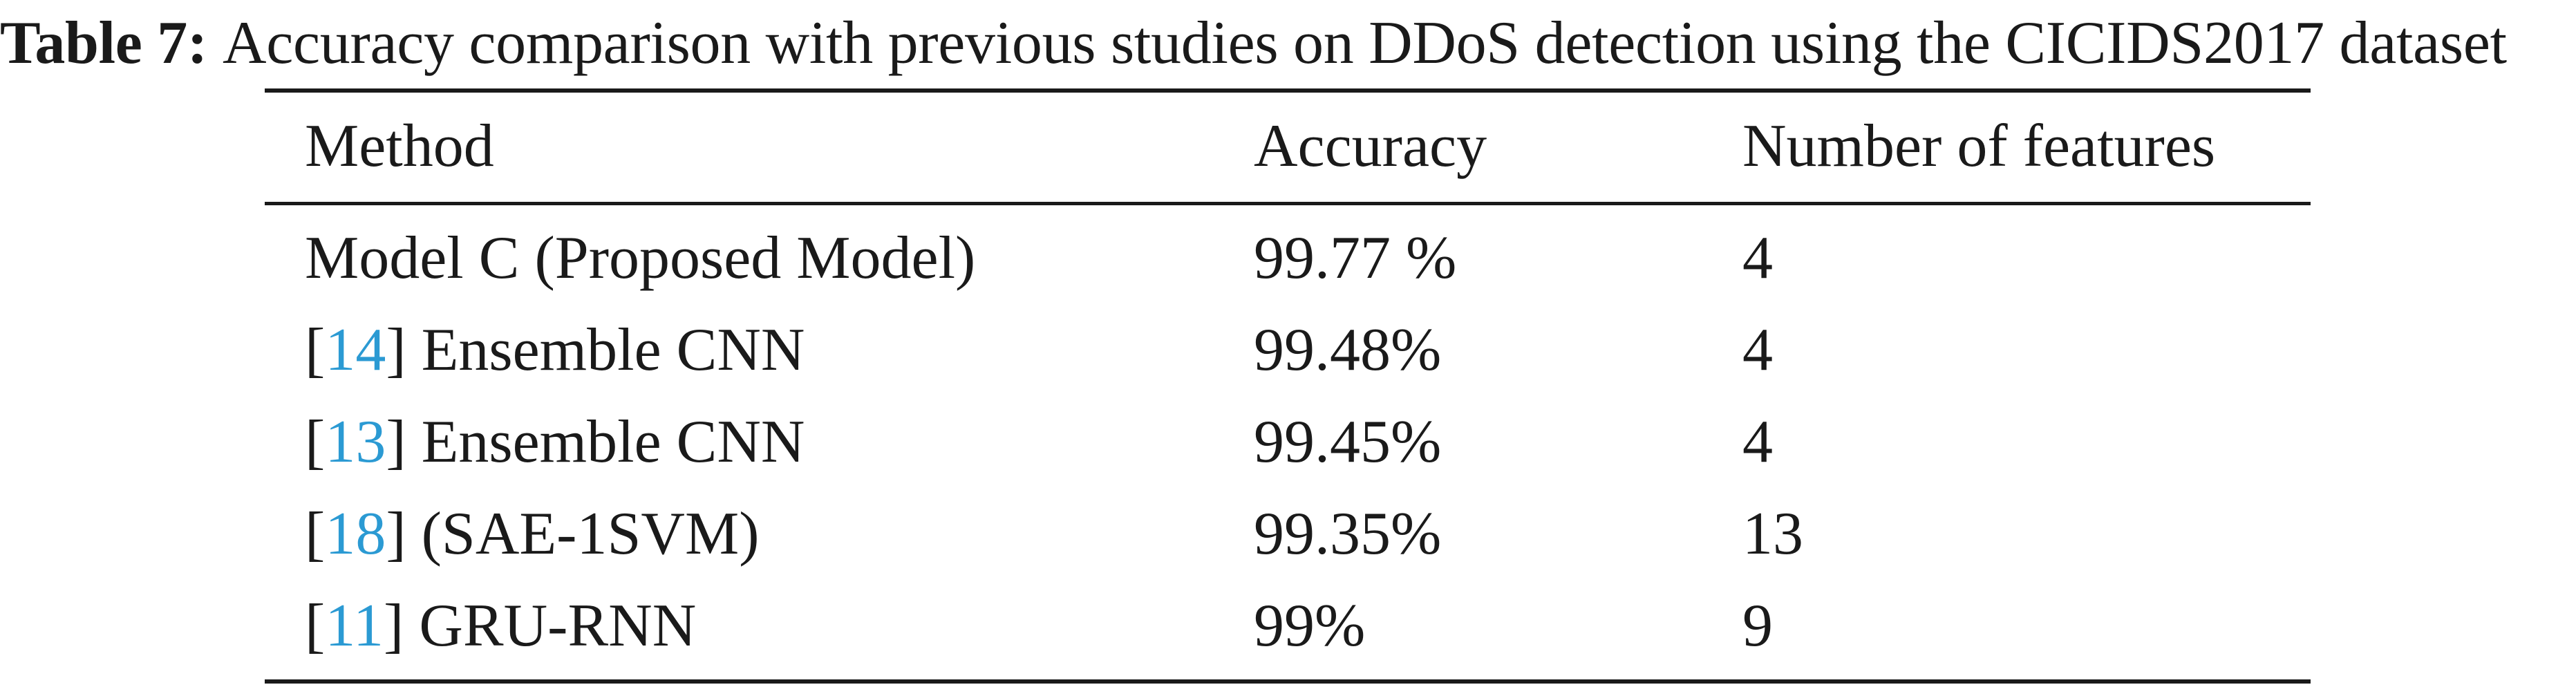 Image resolution: width=2576 pixels, height=687 pixels. I want to click on table-row-accuracy: 99.77 %, so click(1355, 258).